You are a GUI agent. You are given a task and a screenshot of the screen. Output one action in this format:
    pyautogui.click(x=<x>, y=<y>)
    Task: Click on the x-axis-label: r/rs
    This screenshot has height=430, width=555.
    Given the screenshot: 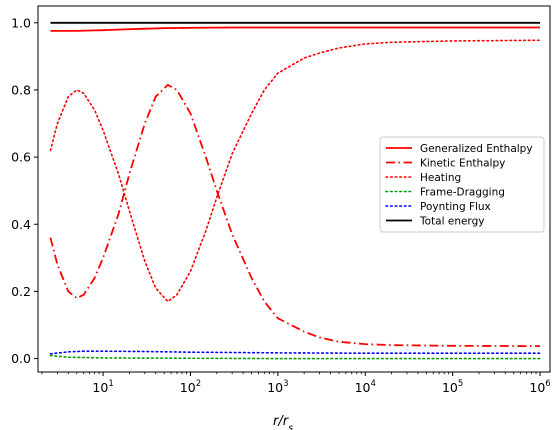 What is the action you would take?
    pyautogui.click(x=283, y=422)
    